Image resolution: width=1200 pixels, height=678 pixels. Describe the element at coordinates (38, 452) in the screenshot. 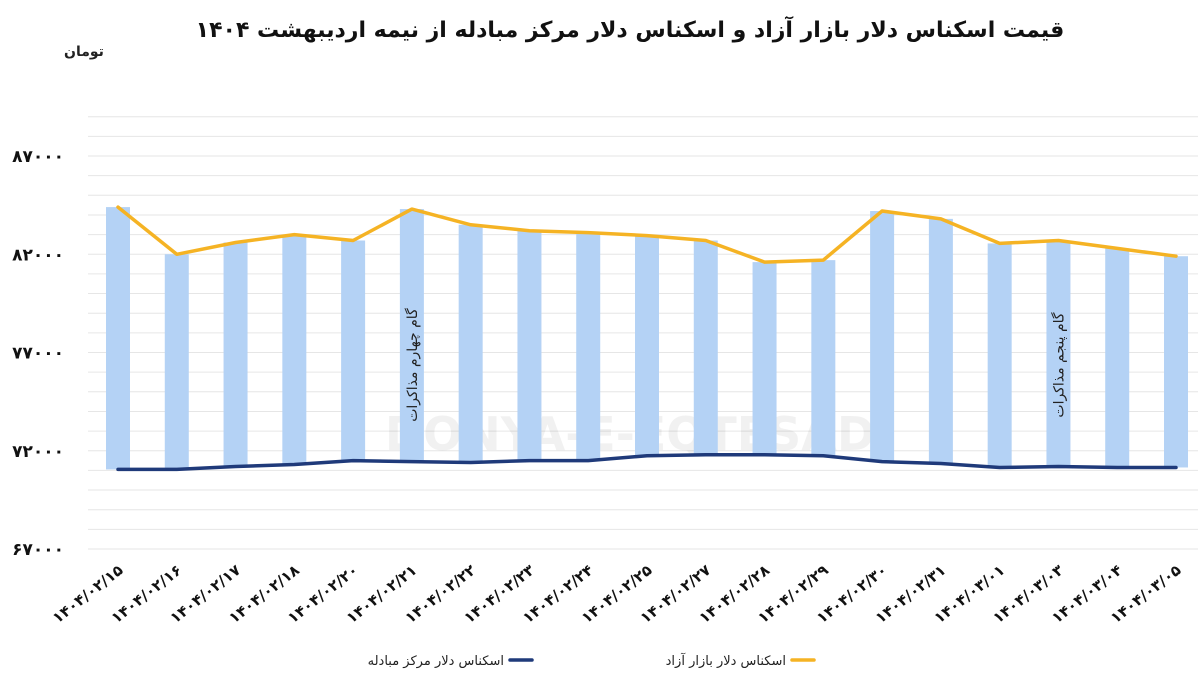

I see `y-tick-label: ۷۲۰۰۰` at that location.